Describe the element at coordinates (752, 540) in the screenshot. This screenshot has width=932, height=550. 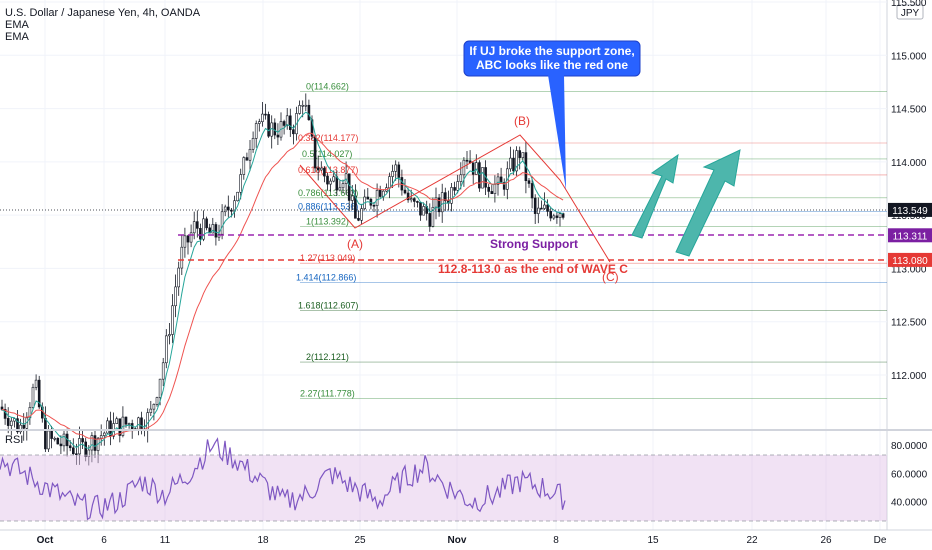
I see `time-tick-label: 22` at that location.